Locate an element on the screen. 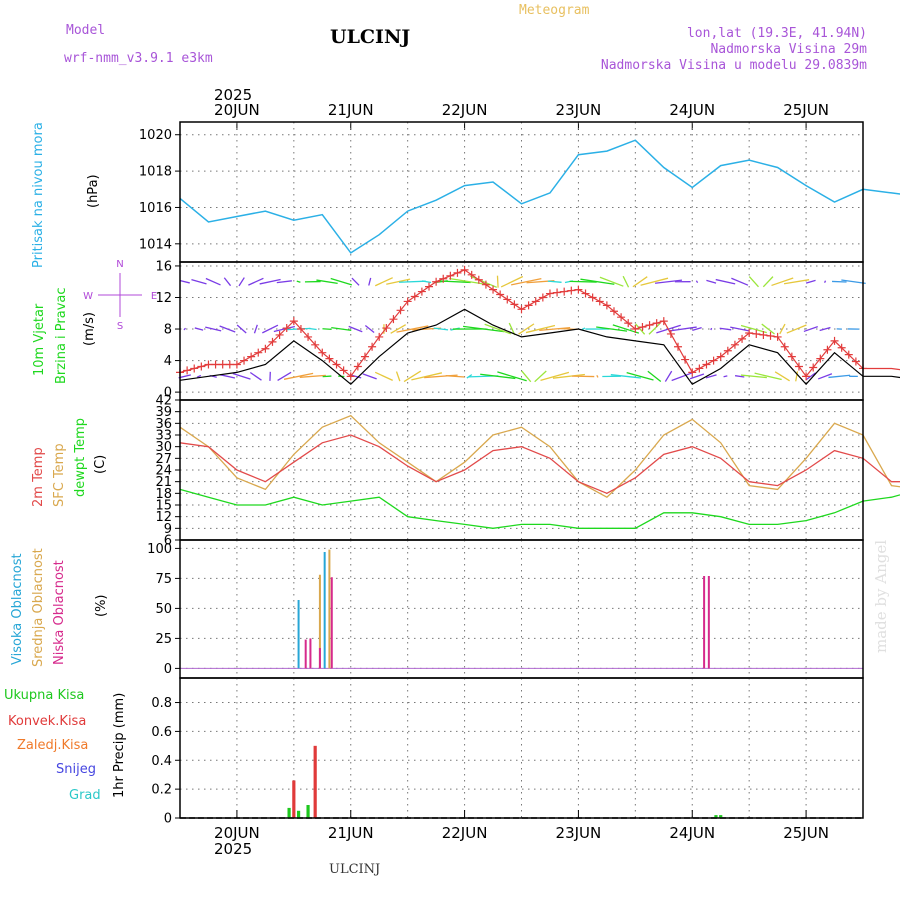 This screenshot has height=900, width=900. pressure-line is located at coordinates (539, 196).